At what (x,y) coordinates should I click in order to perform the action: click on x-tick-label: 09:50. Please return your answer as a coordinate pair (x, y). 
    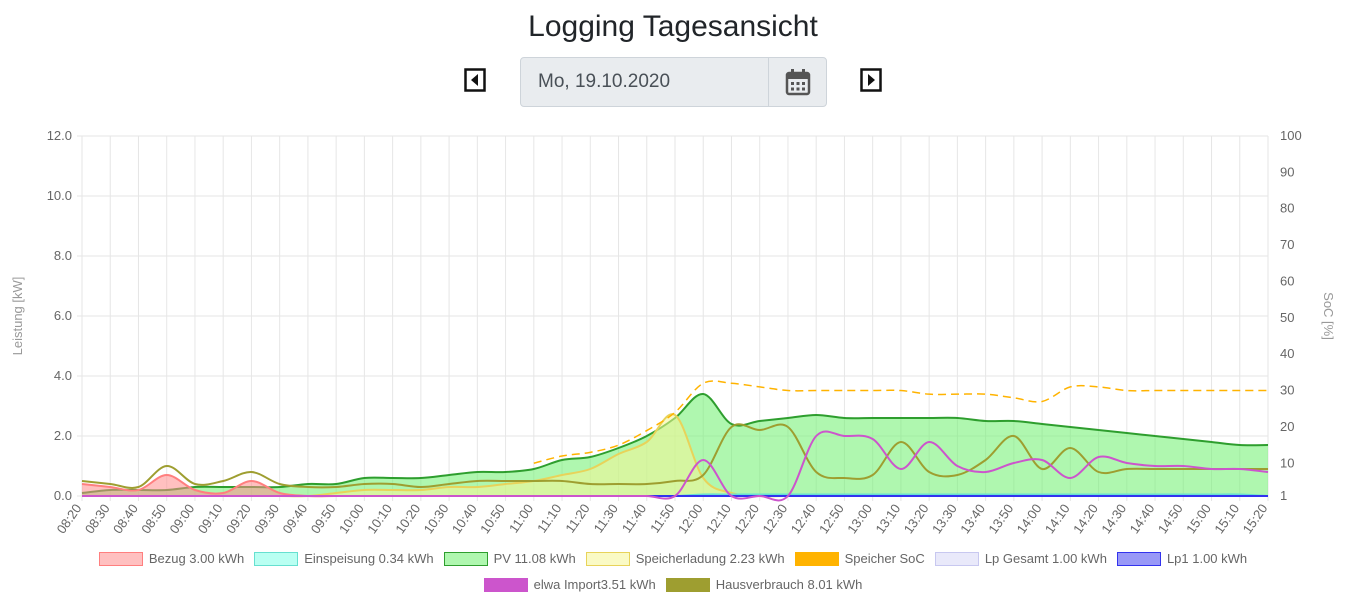
    Looking at the image, I should click on (323, 518).